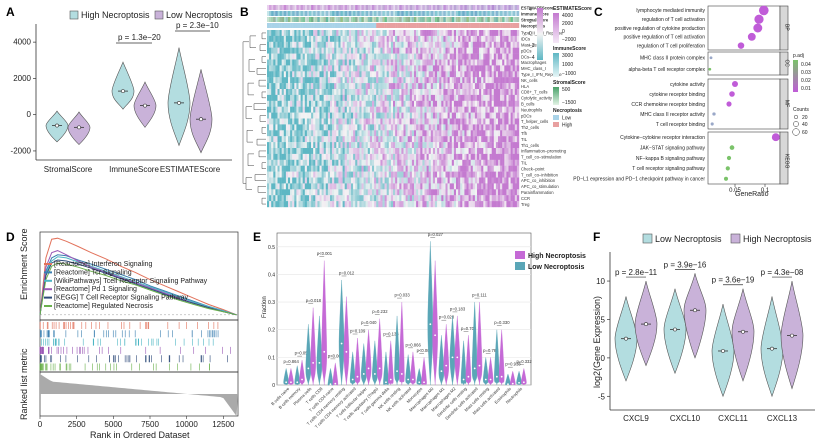  Describe the element at coordinates (567, 56) in the screenshot. I see `legend-immune-tick-1: 3000` at that location.